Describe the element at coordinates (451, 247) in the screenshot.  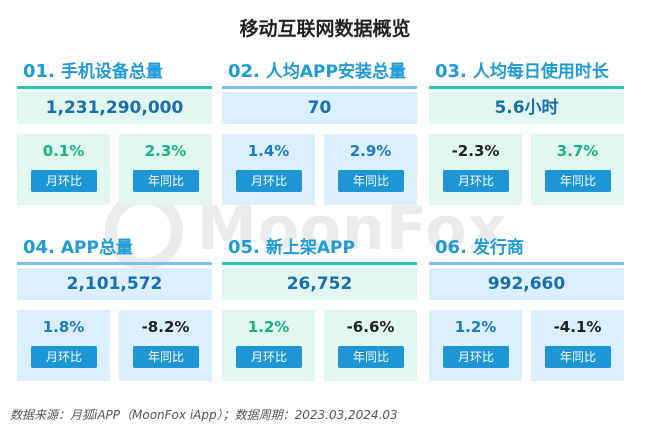
I see `card-number: 06.` at that location.